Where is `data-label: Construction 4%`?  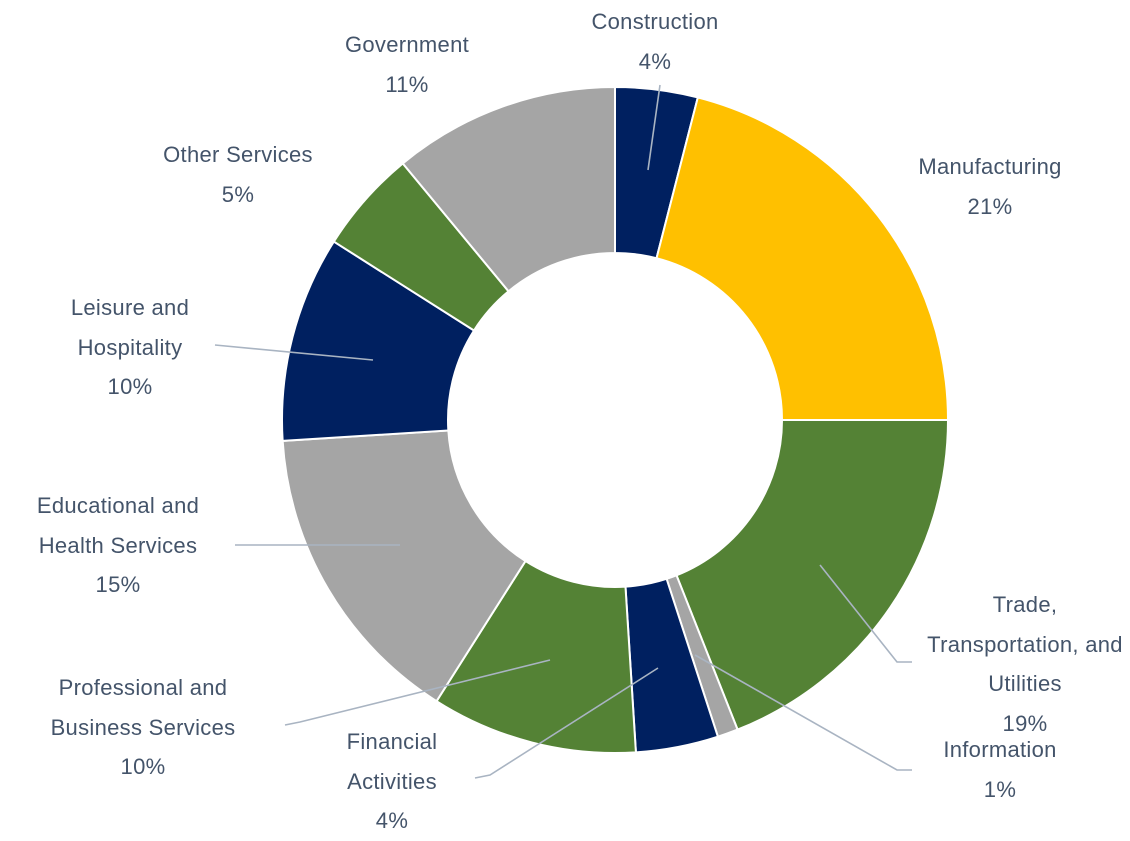 data-label: Construction 4% is located at coordinates (655, 41).